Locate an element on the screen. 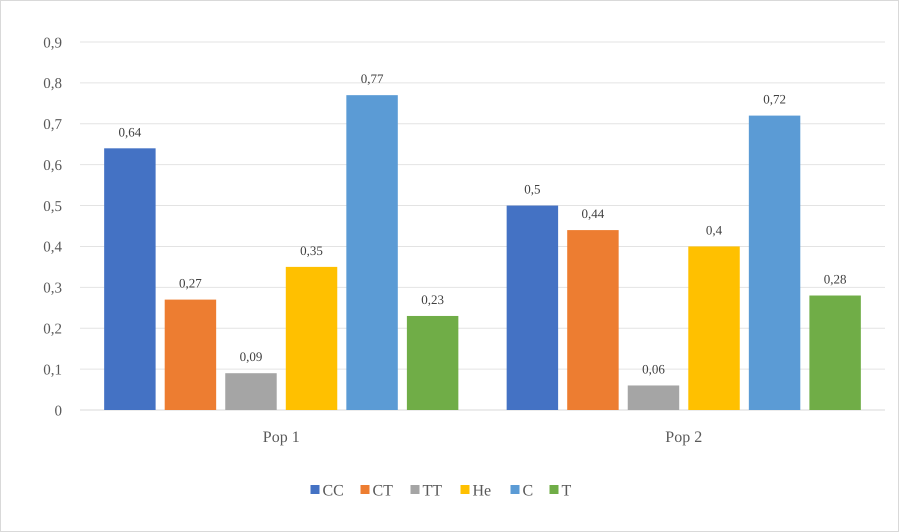 This screenshot has width=899, height=532. data-label: 0,72 is located at coordinates (774, 99).